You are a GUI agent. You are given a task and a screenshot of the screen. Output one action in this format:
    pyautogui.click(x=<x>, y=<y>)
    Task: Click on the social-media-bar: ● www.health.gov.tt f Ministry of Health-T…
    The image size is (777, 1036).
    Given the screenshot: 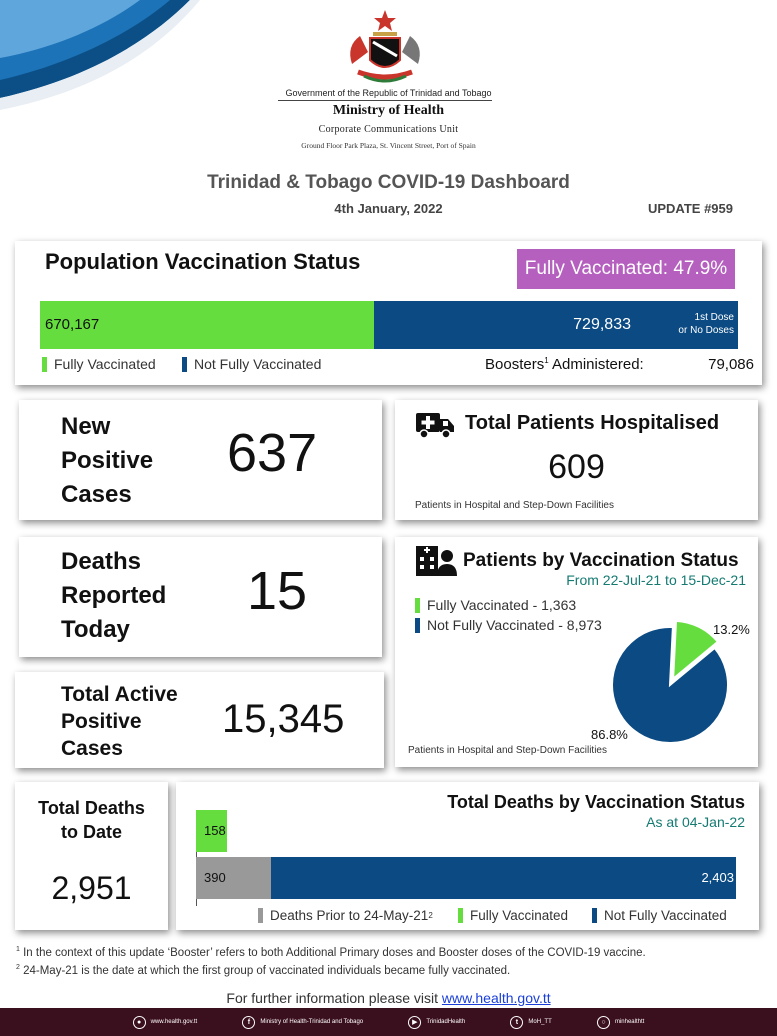 What is the action you would take?
    pyautogui.click(x=388, y=1022)
    